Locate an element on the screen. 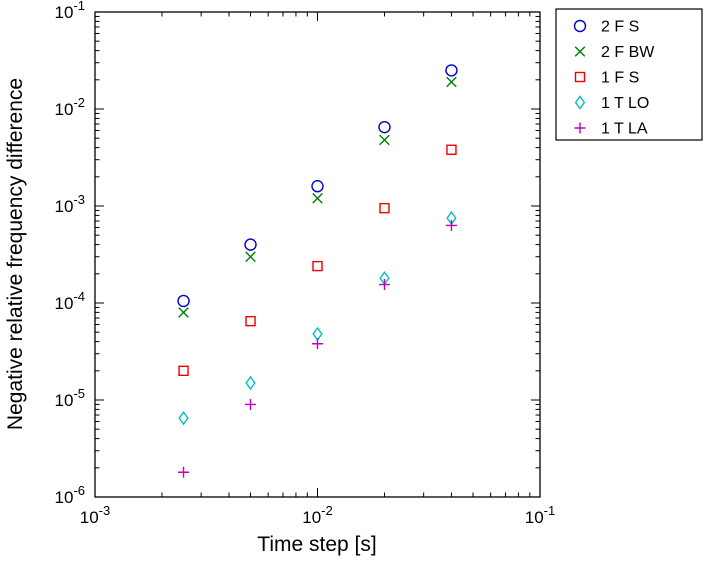 The image size is (708, 575). x-tick-label: 10⁻² is located at coordinates (317, 515).